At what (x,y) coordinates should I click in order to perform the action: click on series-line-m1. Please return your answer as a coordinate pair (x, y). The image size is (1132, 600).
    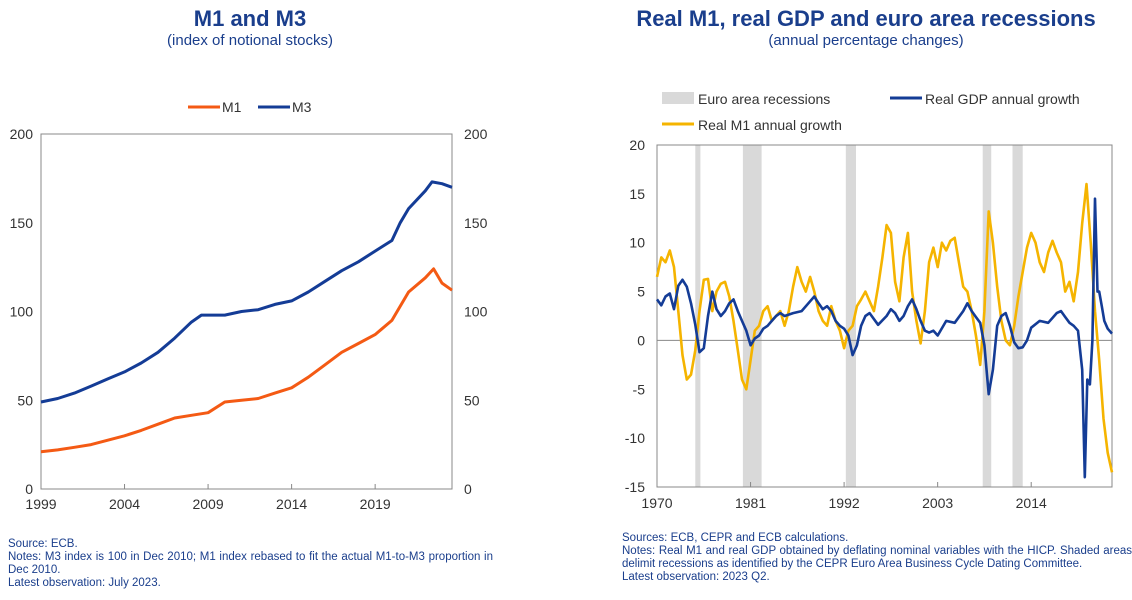
    Looking at the image, I should click on (246, 360).